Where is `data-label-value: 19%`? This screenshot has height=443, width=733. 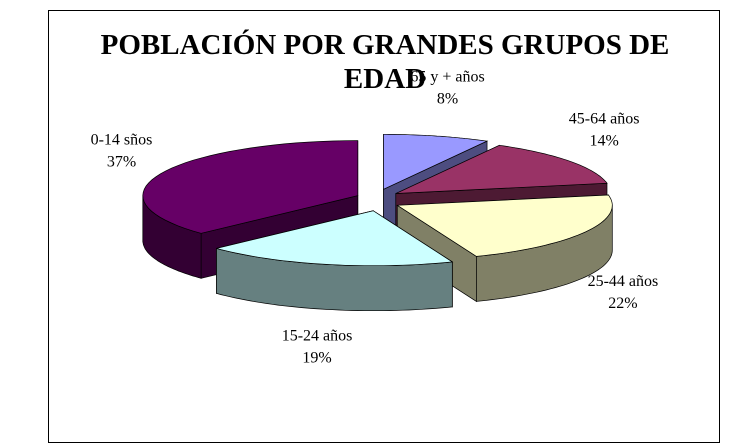
data-label-value: 19% is located at coordinates (316, 357).